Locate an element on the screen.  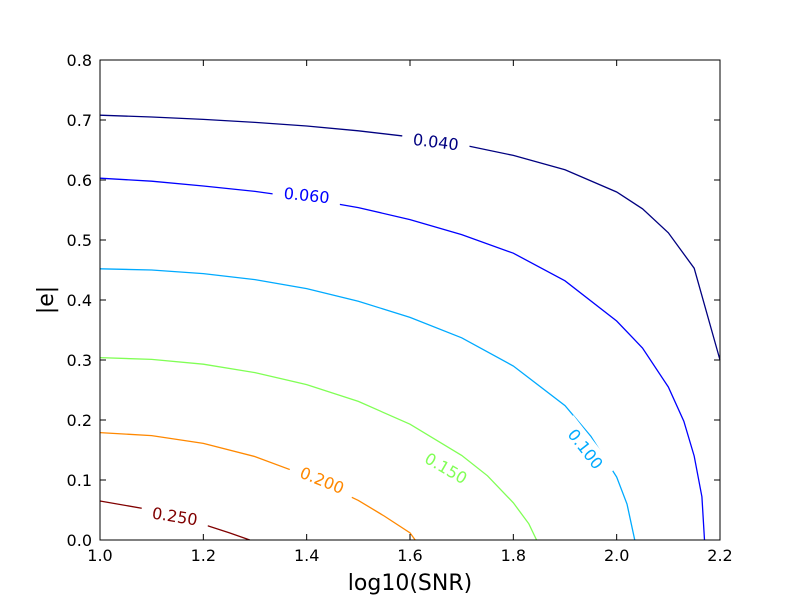
y-tick-label: 0.2 is located at coordinates (79, 420).